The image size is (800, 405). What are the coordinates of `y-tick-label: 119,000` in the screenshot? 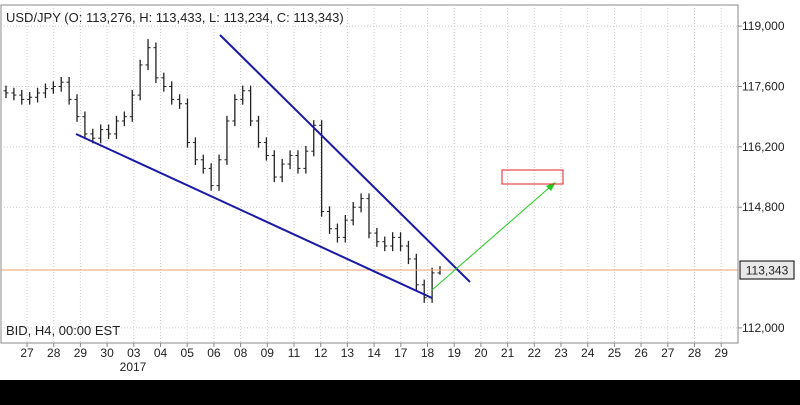 It's located at (763, 26).